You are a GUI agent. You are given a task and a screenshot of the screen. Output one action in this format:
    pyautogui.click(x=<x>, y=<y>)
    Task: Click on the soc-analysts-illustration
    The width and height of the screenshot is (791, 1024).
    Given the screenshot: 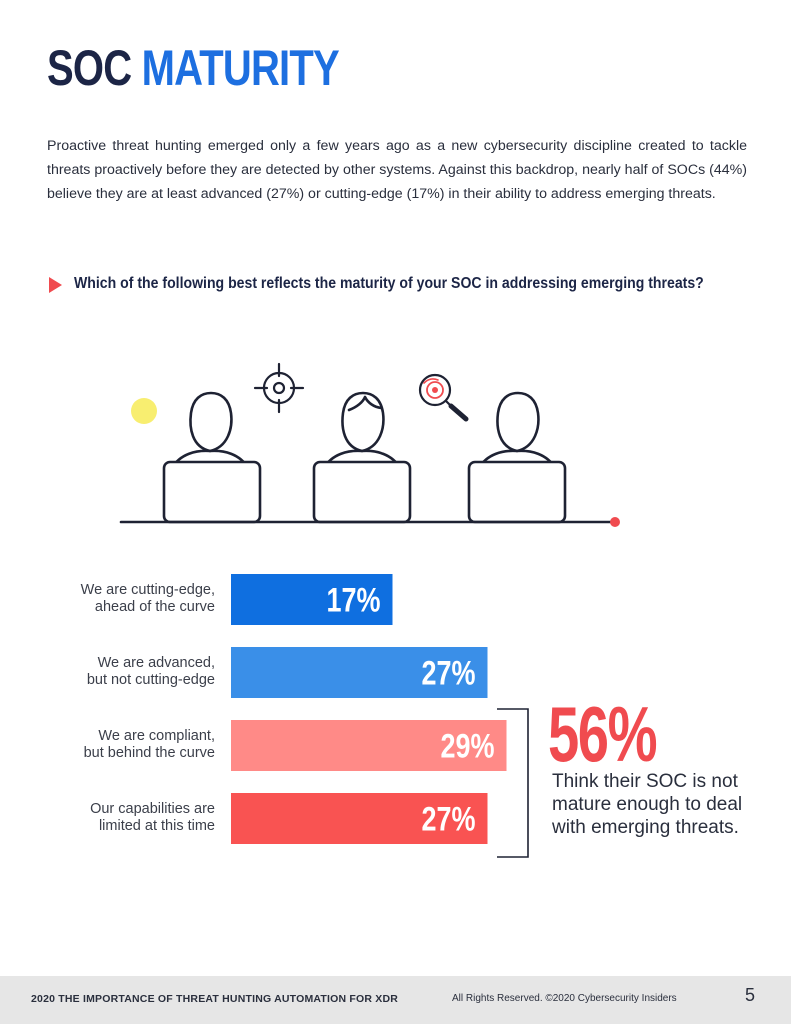 What is the action you would take?
    pyautogui.click(x=369, y=444)
    